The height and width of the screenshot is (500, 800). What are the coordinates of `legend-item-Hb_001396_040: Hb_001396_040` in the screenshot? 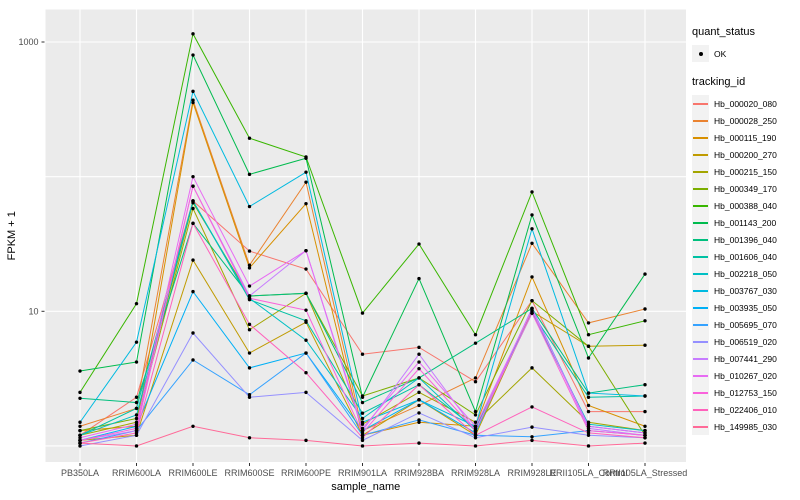 It's located at (746, 239).